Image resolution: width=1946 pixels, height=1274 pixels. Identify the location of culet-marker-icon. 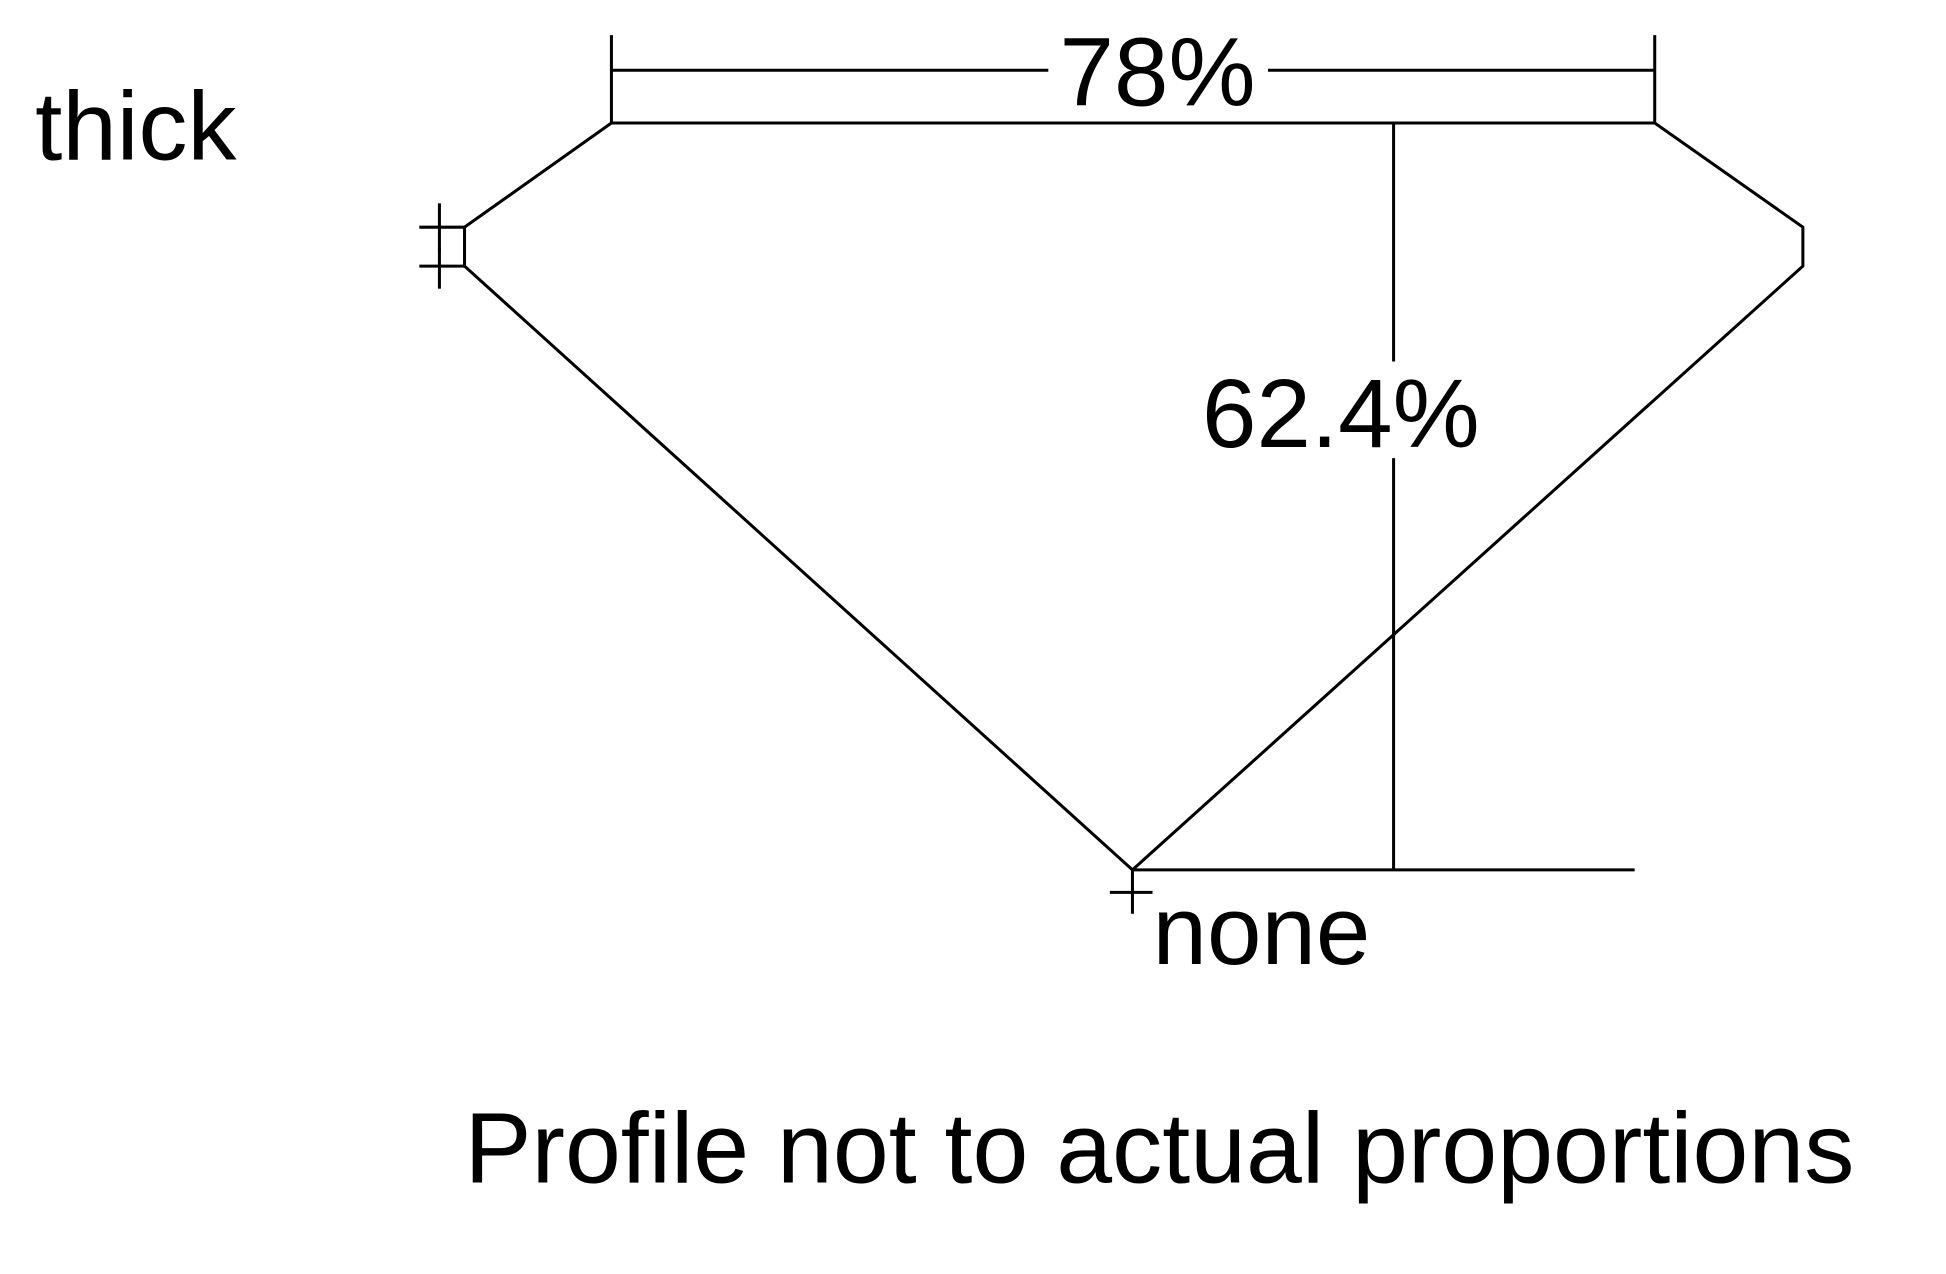
(1131, 891).